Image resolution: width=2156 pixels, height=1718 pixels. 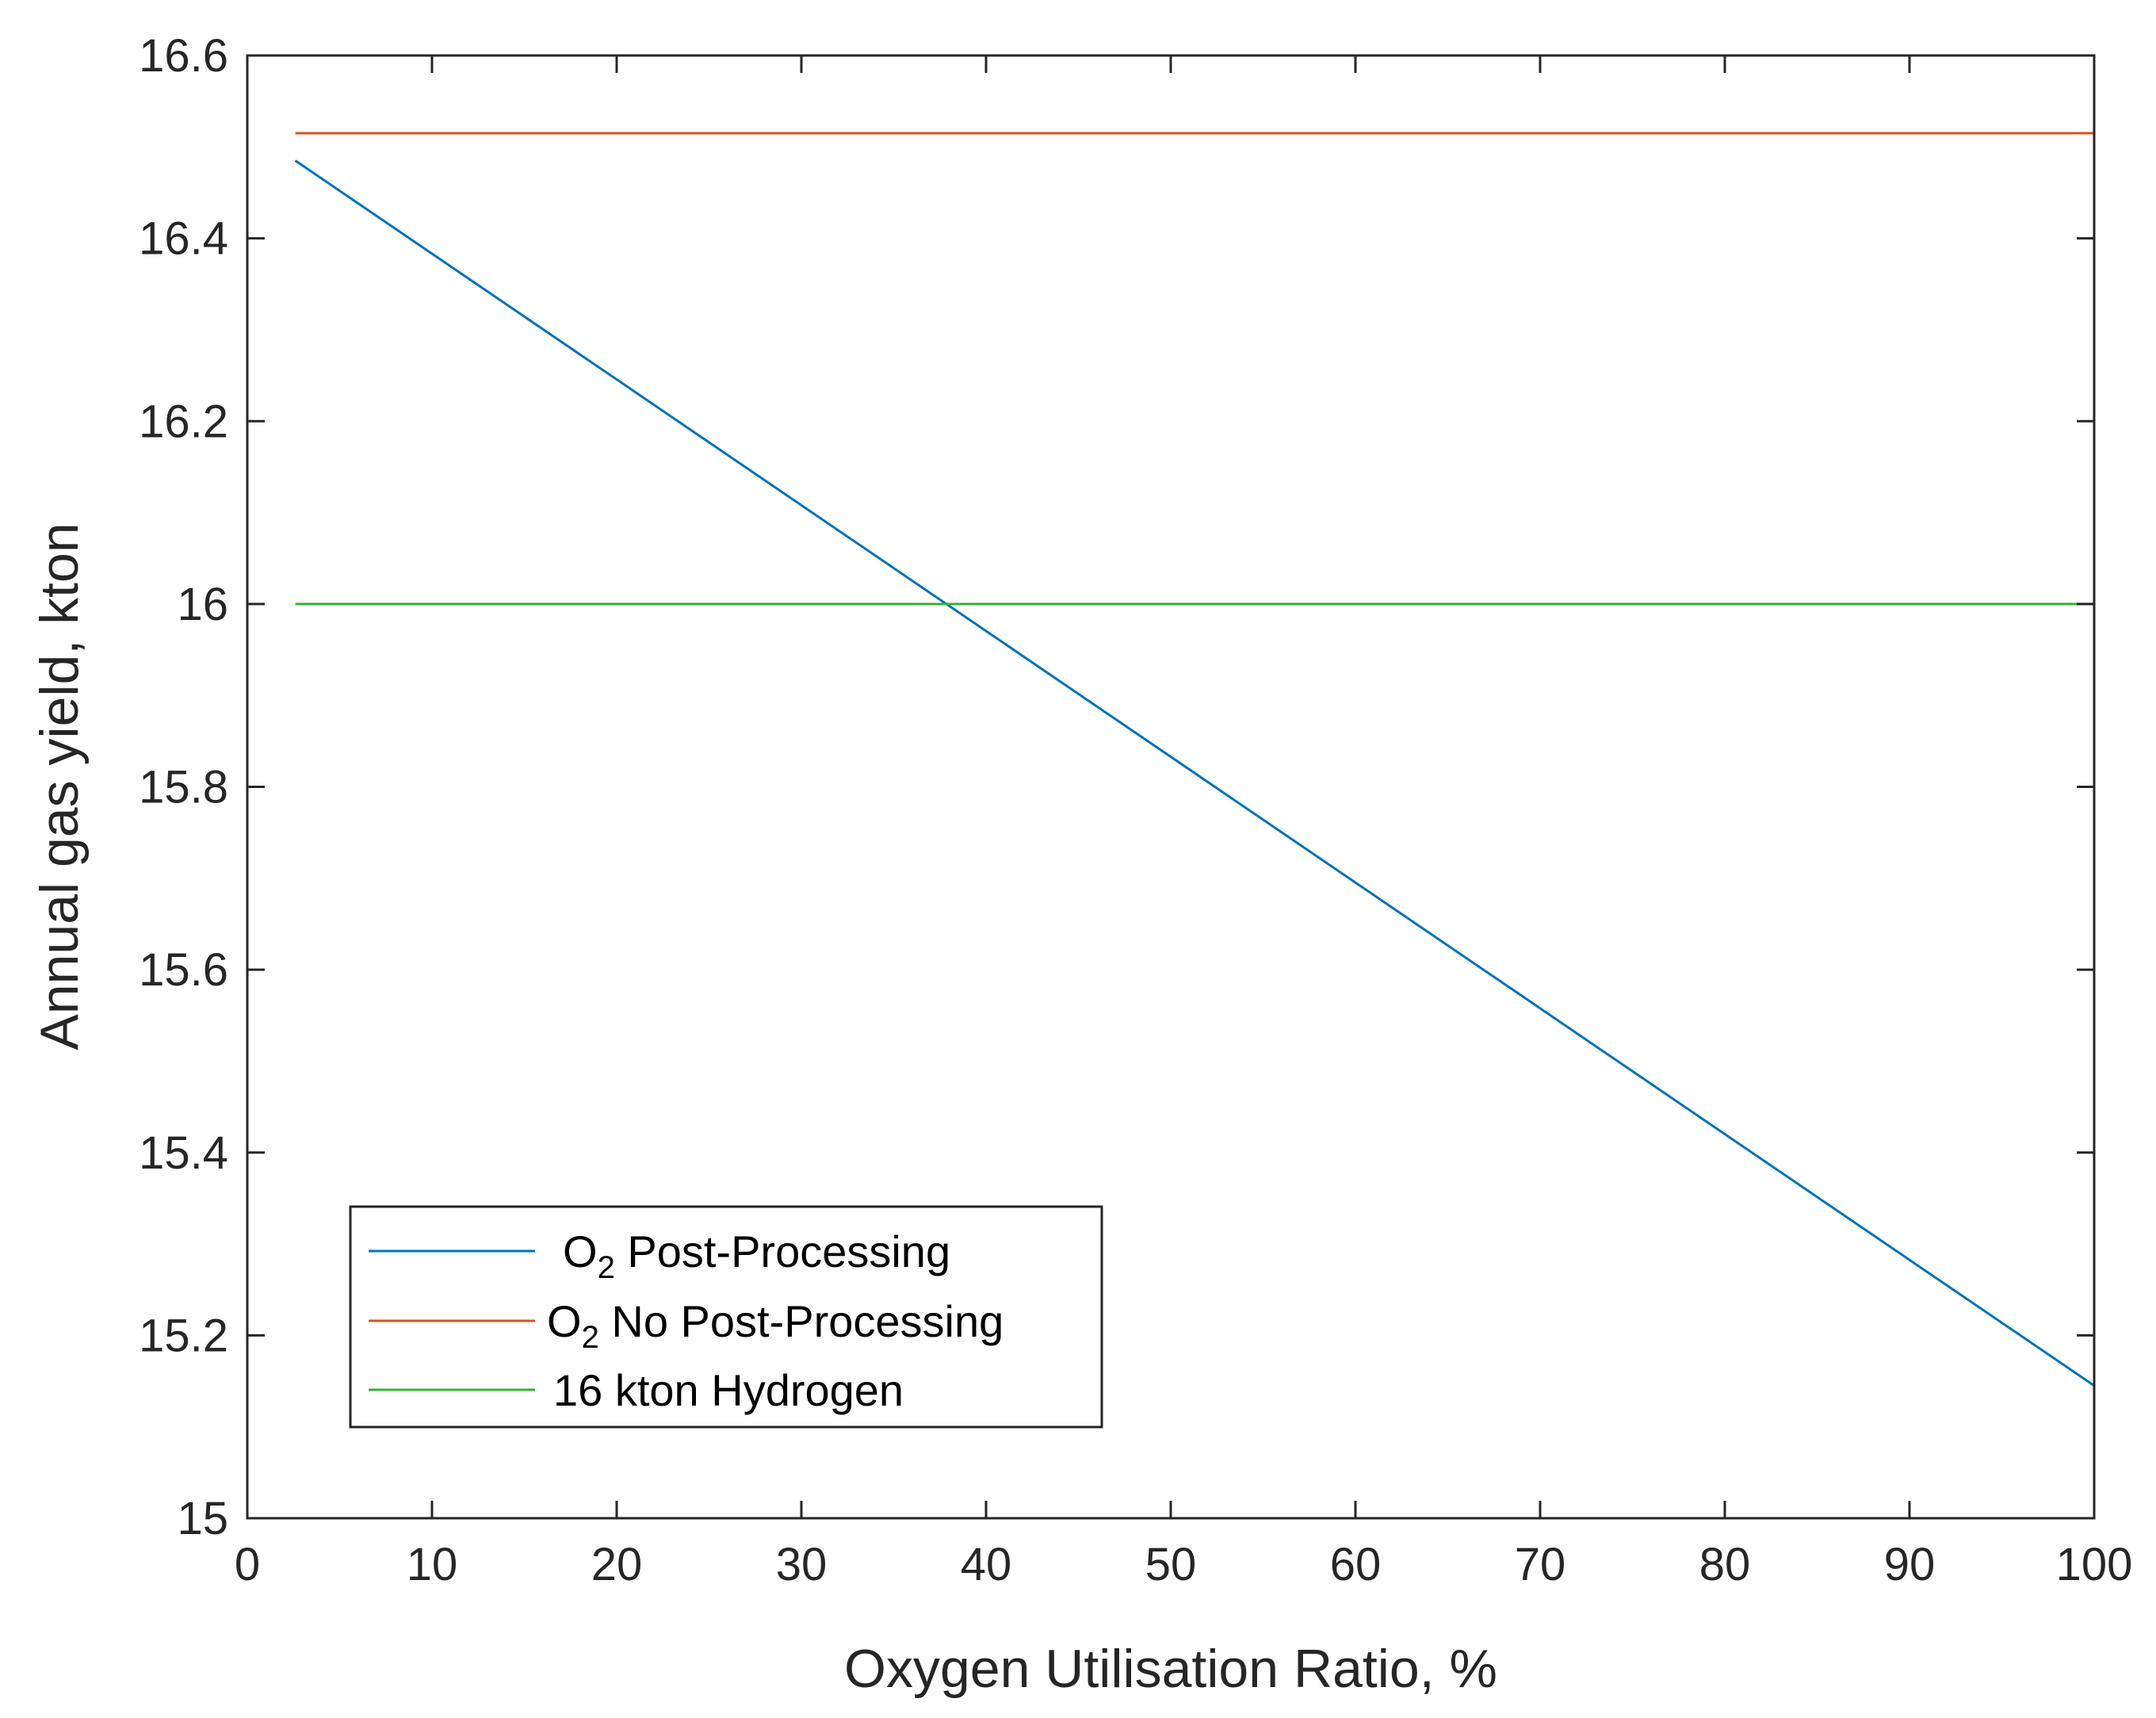 I want to click on y-axis-label: Annual gas yield, kton, so click(x=59, y=786).